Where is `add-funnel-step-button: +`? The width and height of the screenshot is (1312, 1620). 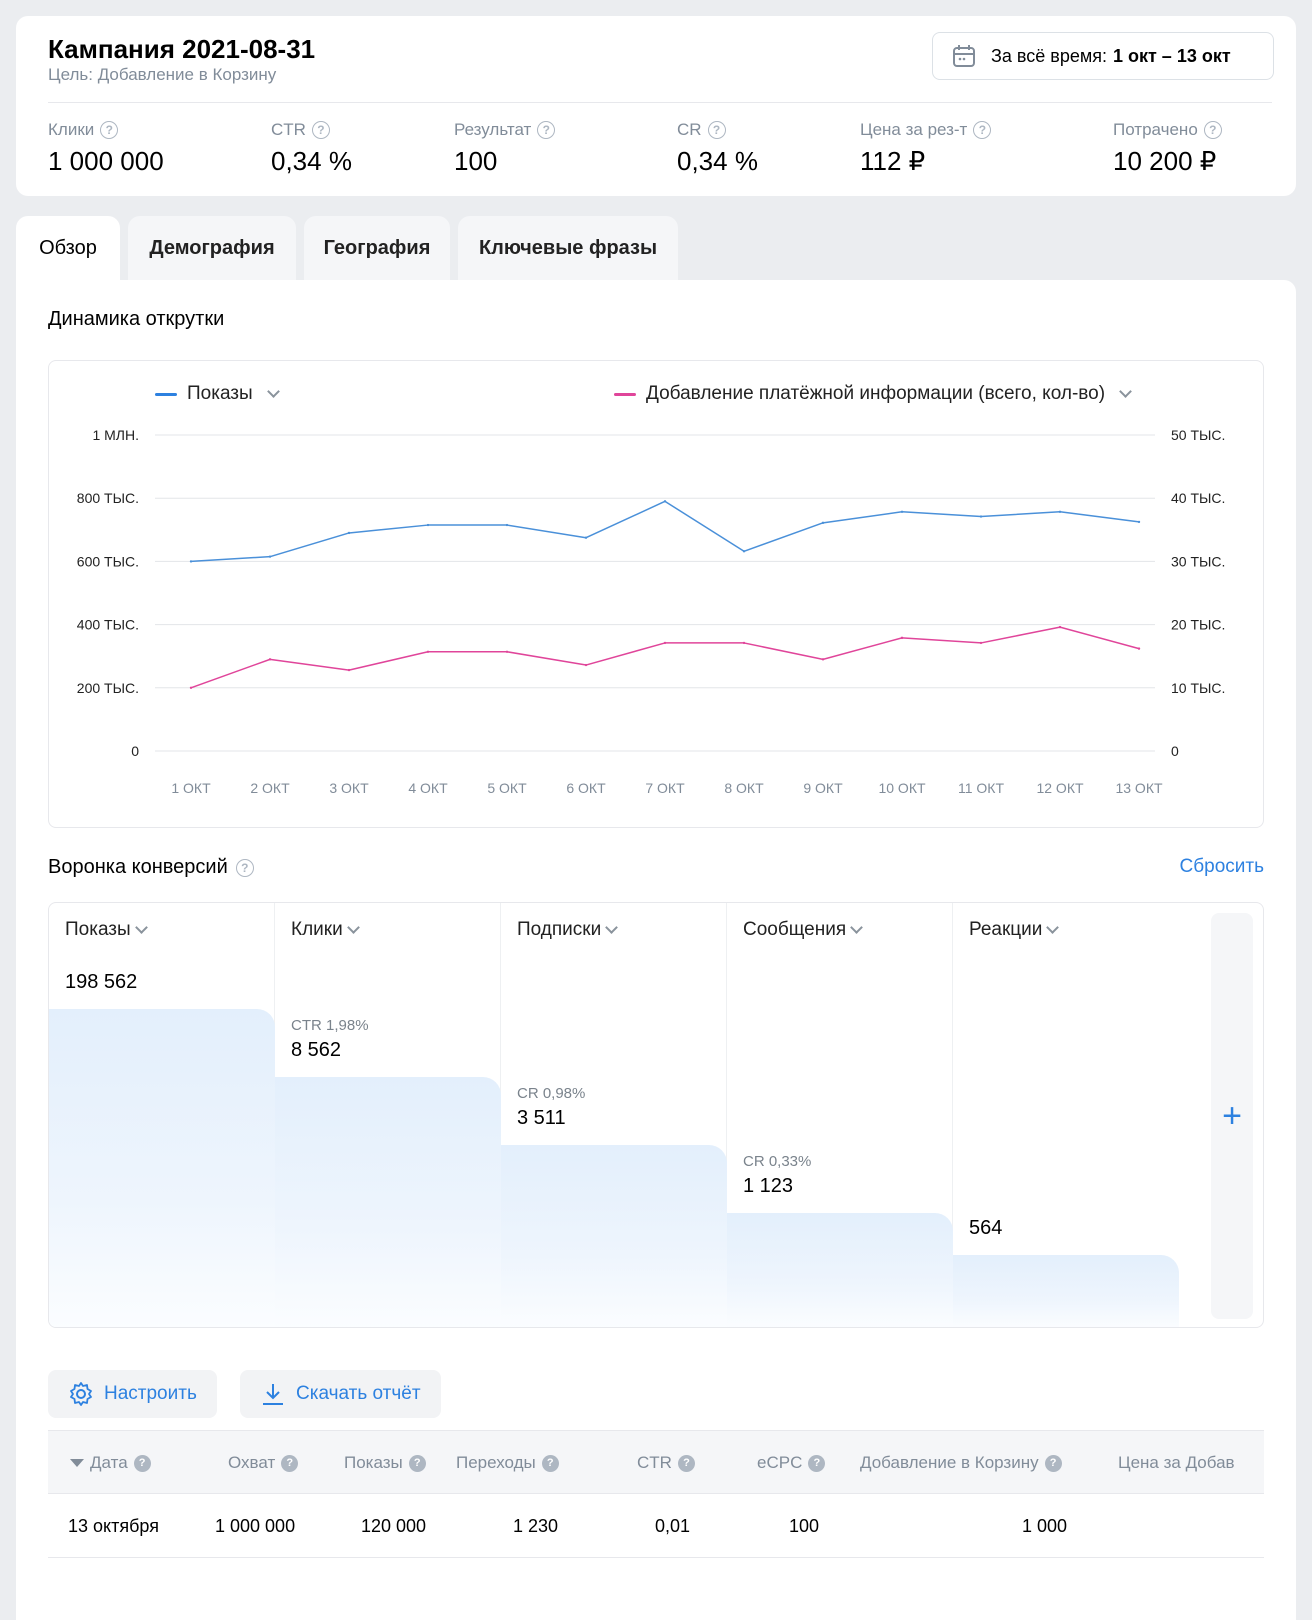 add-funnel-step-button: + is located at coordinates (1232, 1116).